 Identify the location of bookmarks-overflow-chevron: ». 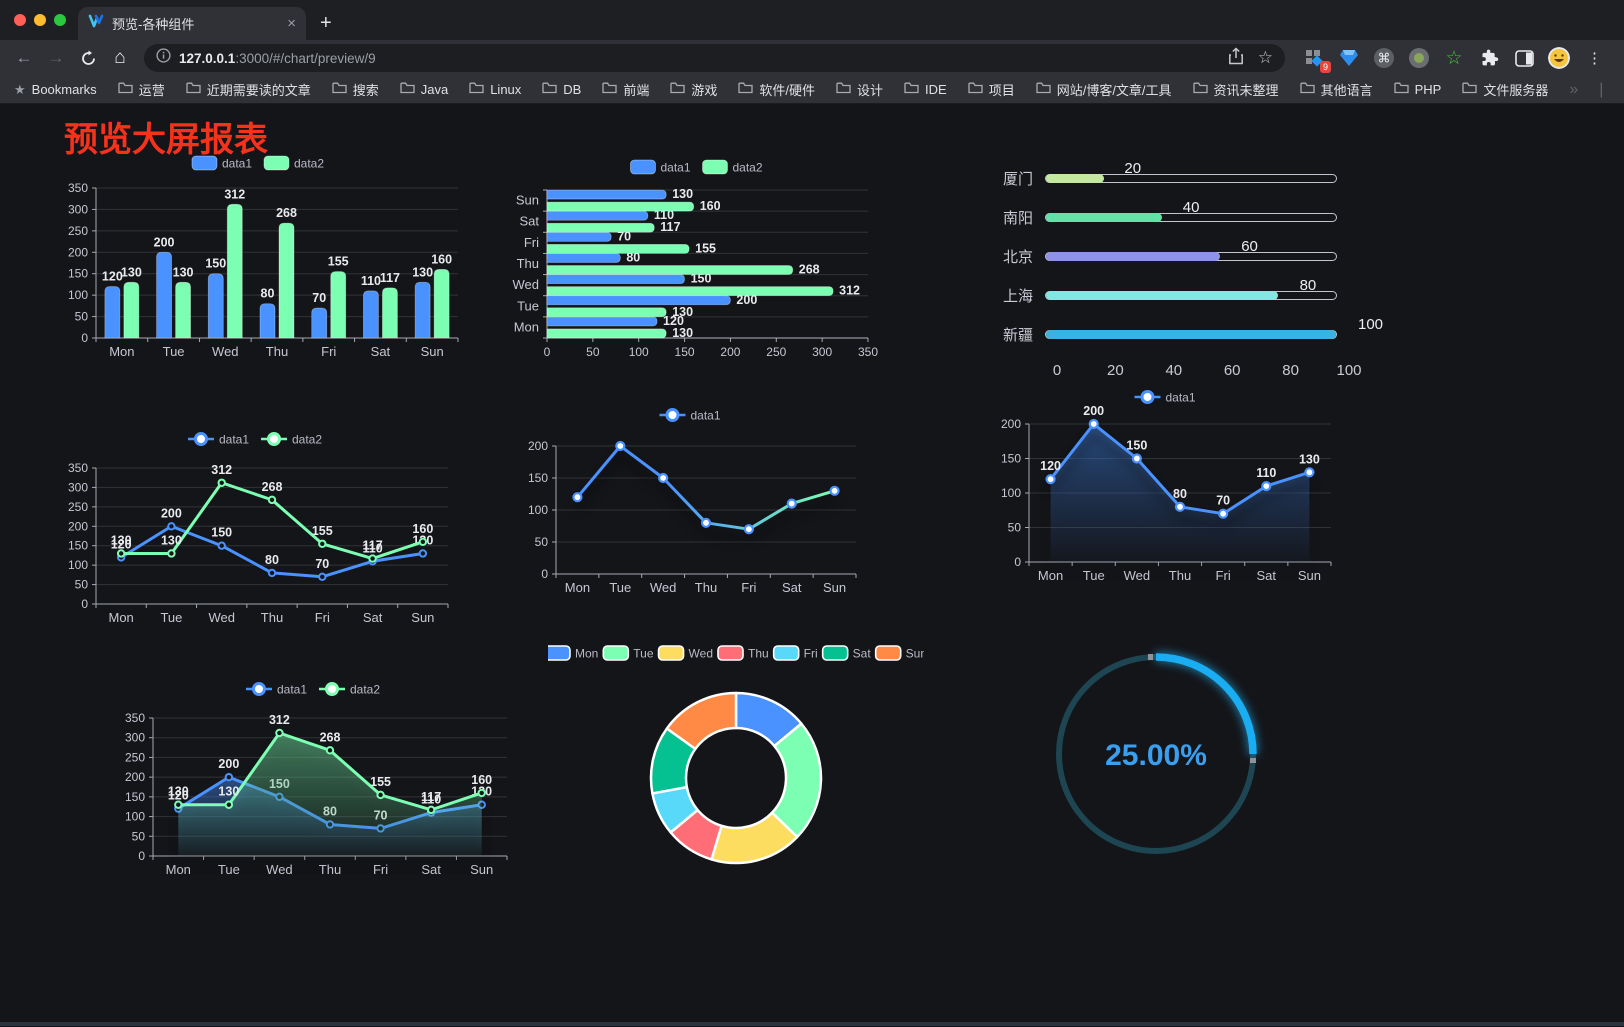
(1574, 89).